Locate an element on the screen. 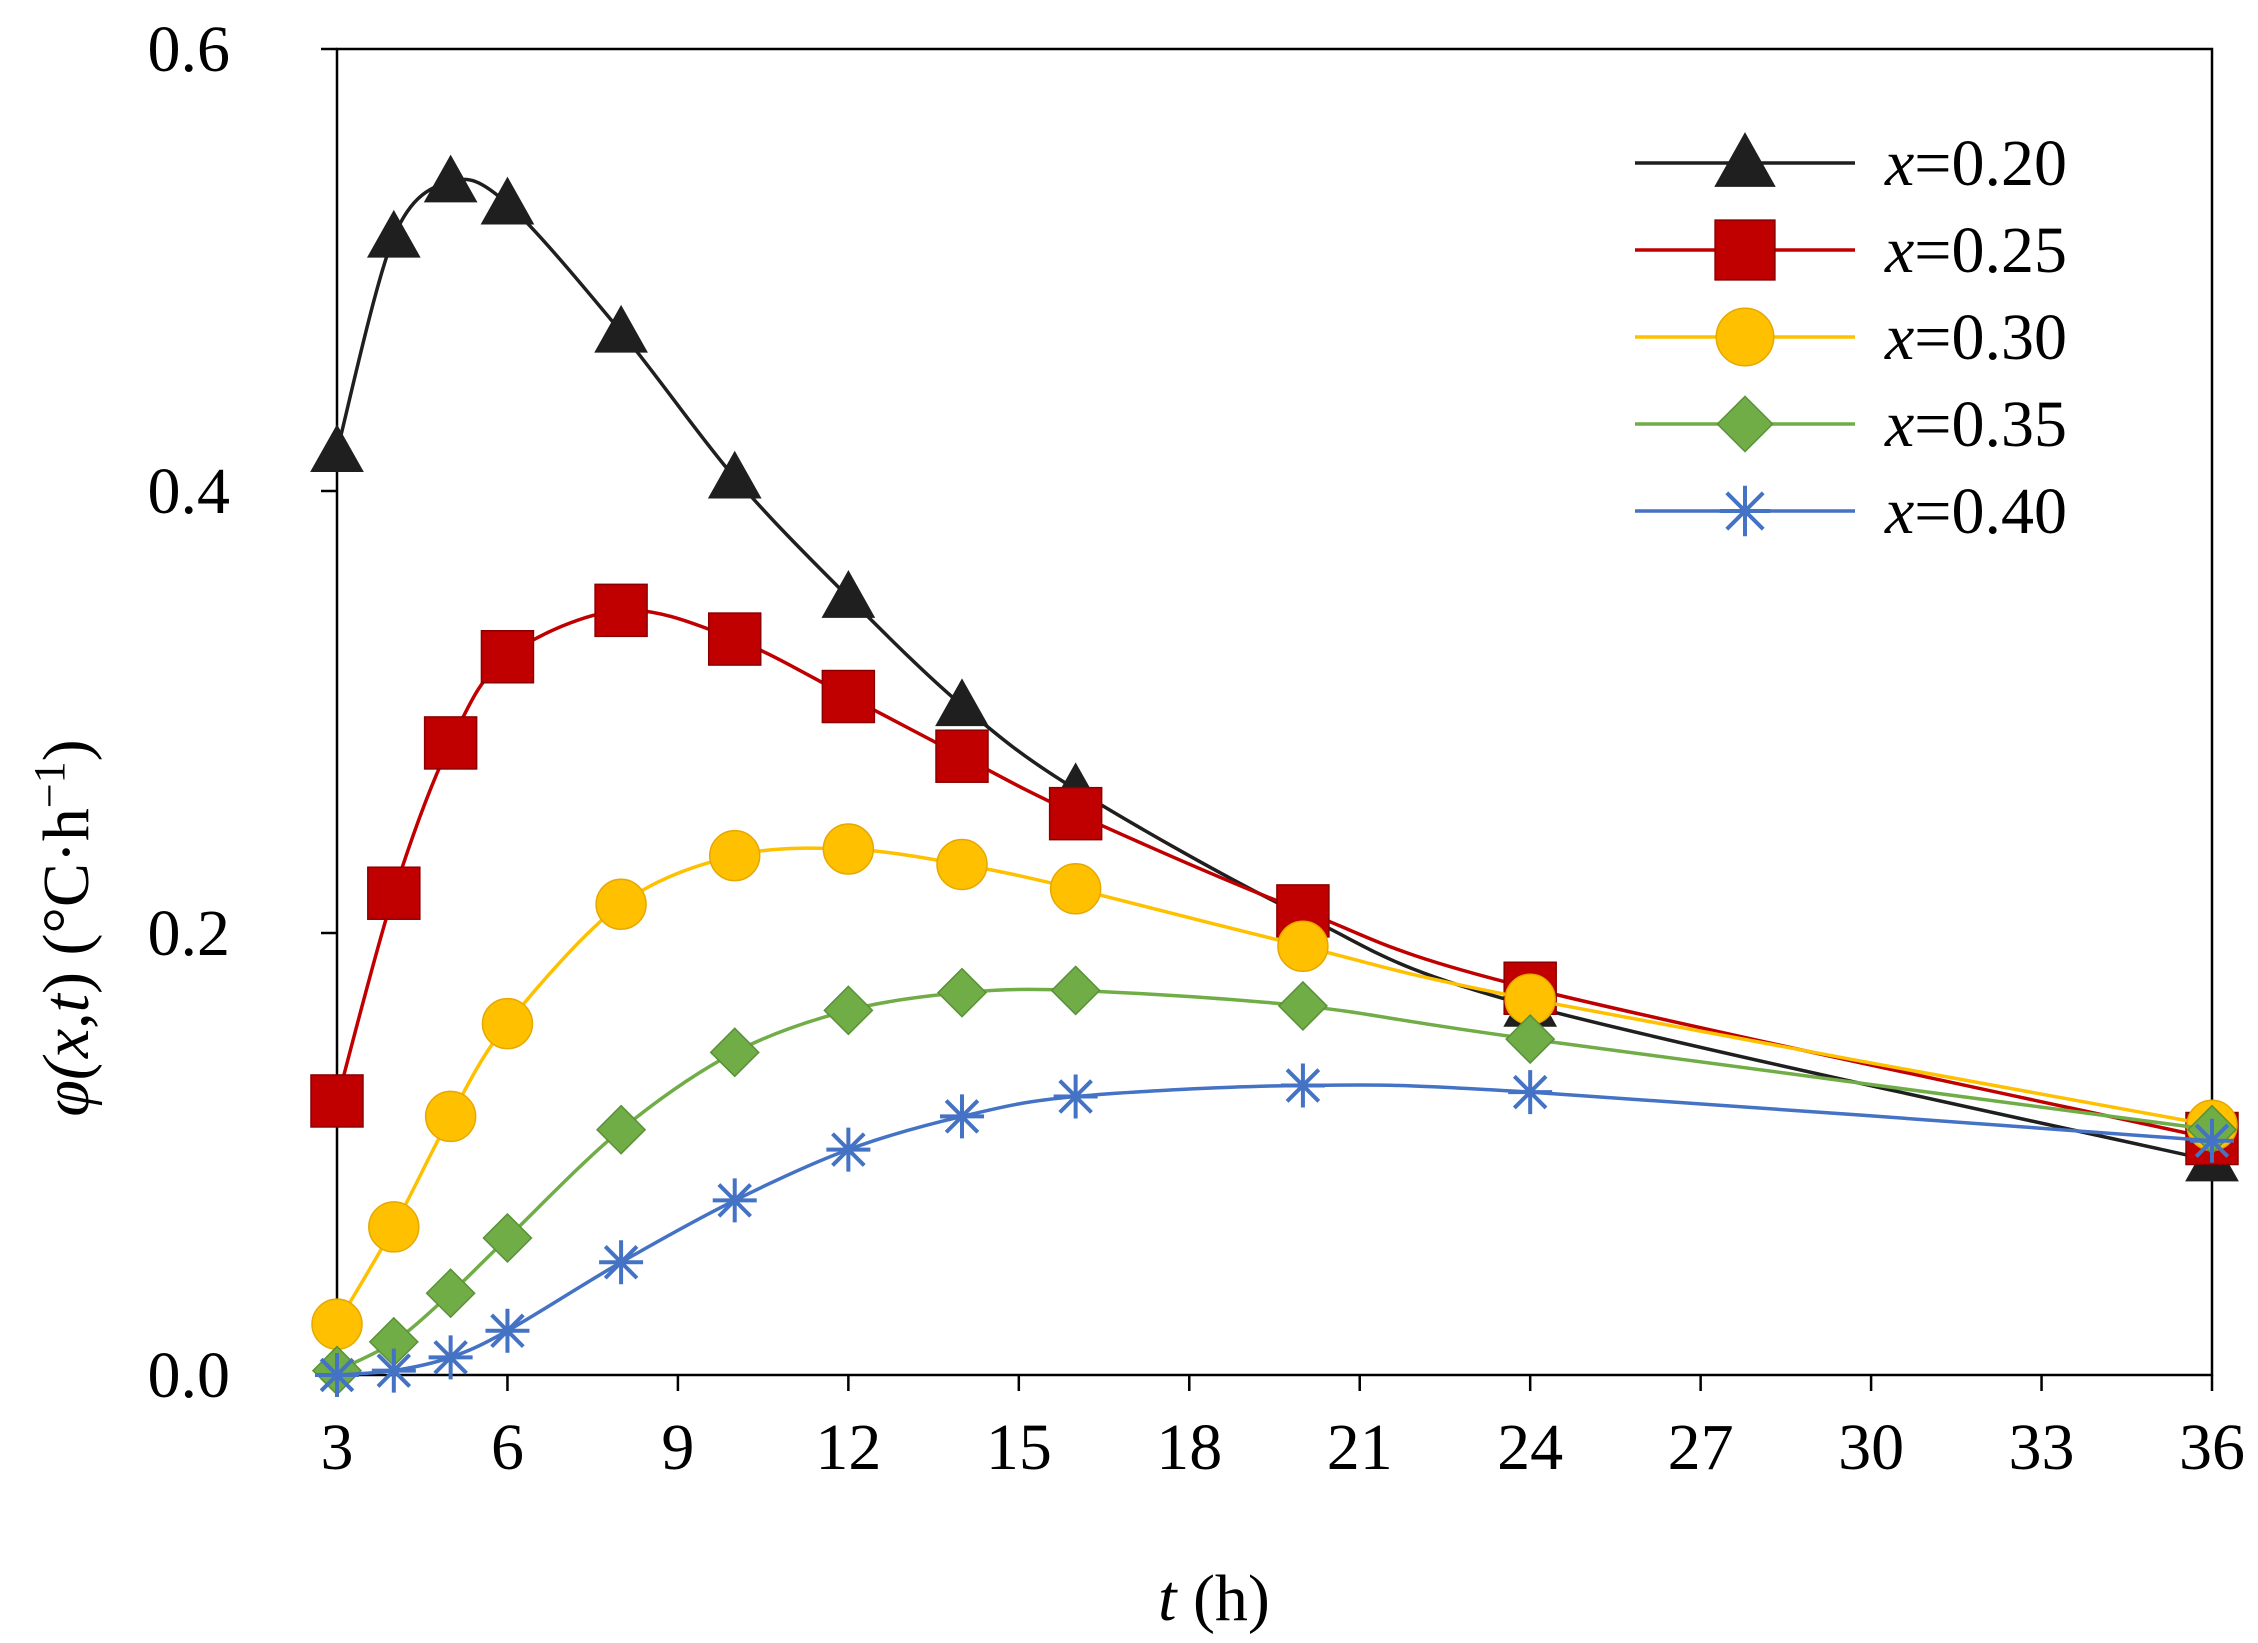  legend-item: x=0.40 is located at coordinates (1851, 511).